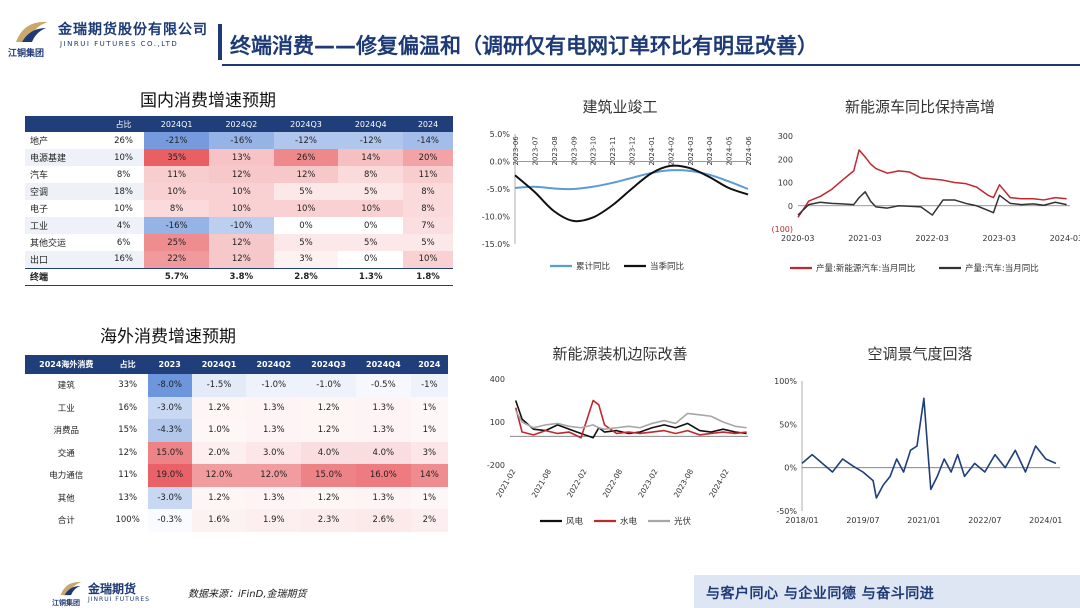 The height and width of the screenshot is (608, 1080). What do you see at coordinates (631, 180) in the screenshot?
I see `series-line-累计同比` at bounding box center [631, 180].